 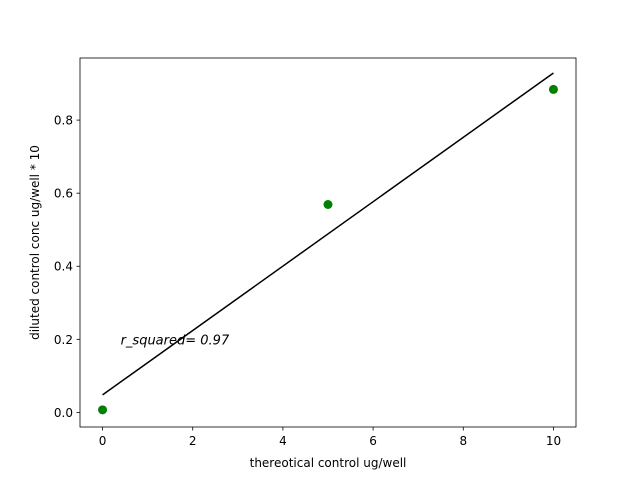 What do you see at coordinates (193, 441) in the screenshot?
I see `x-tick-label: 2` at bounding box center [193, 441].